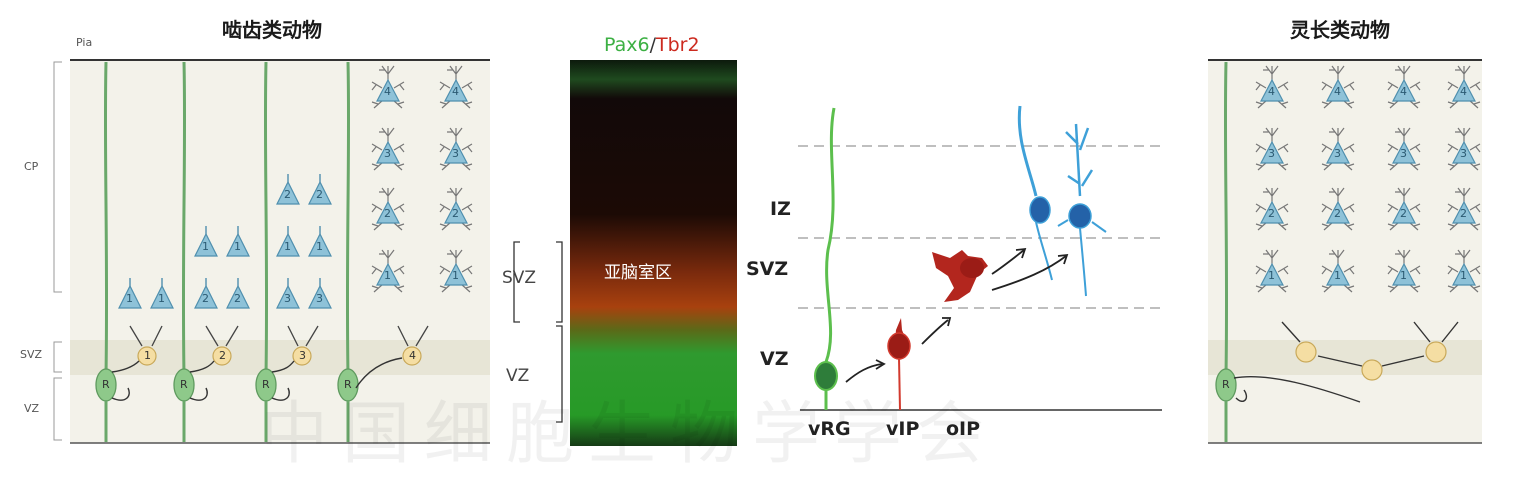 This screenshot has height=477, width=1520. What do you see at coordinates (829, 429) in the screenshot?
I see `cell-label-vrg: vRG` at bounding box center [829, 429].